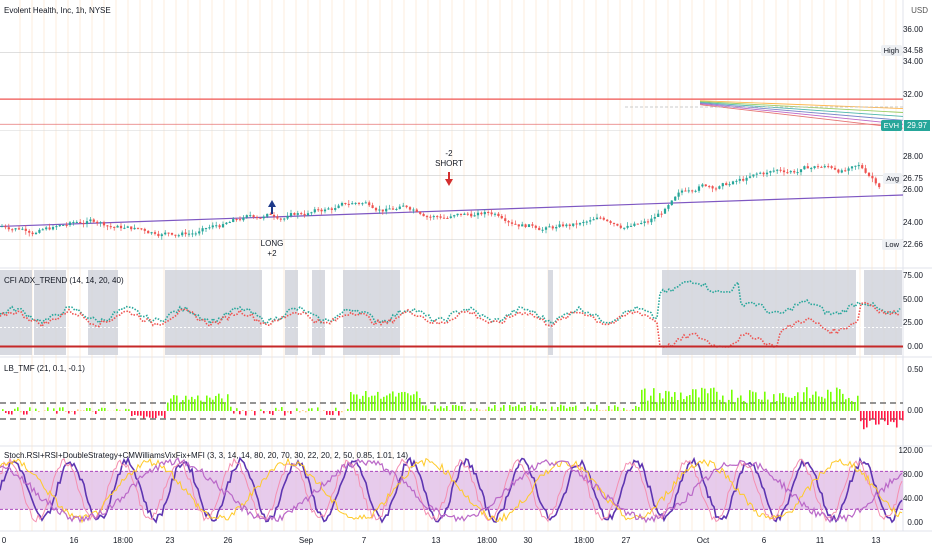  Describe the element at coordinates (910, 474) in the screenshot. I see `stoch-tick: 80.00` at that location.